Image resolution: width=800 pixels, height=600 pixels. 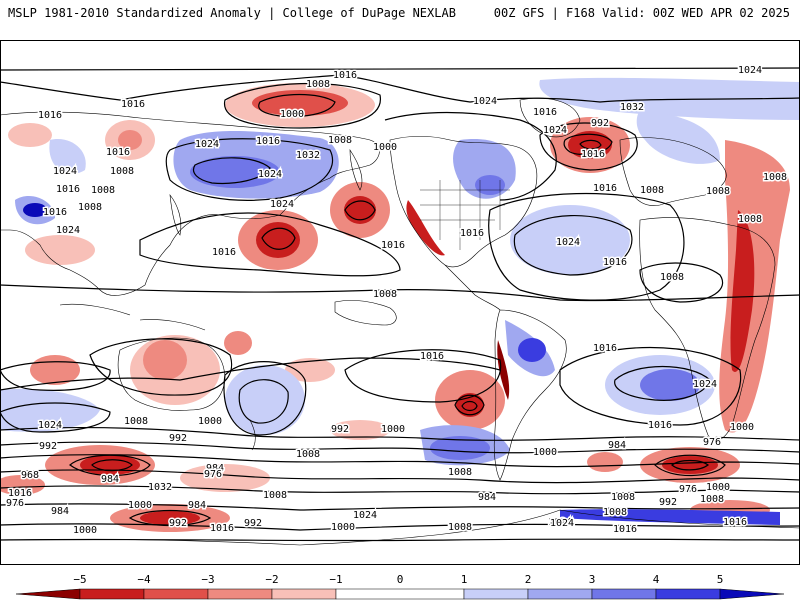 I want to click on isobar-south-1008b, so click(x=400, y=507).